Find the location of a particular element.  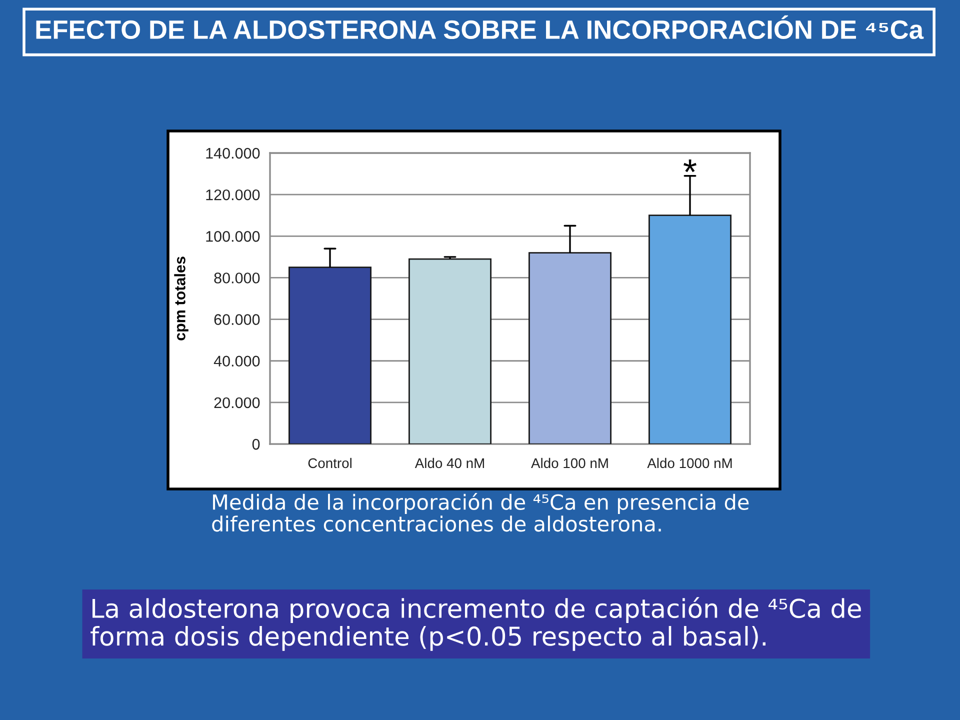

y-tick-label: 20.000 is located at coordinates (237, 402).